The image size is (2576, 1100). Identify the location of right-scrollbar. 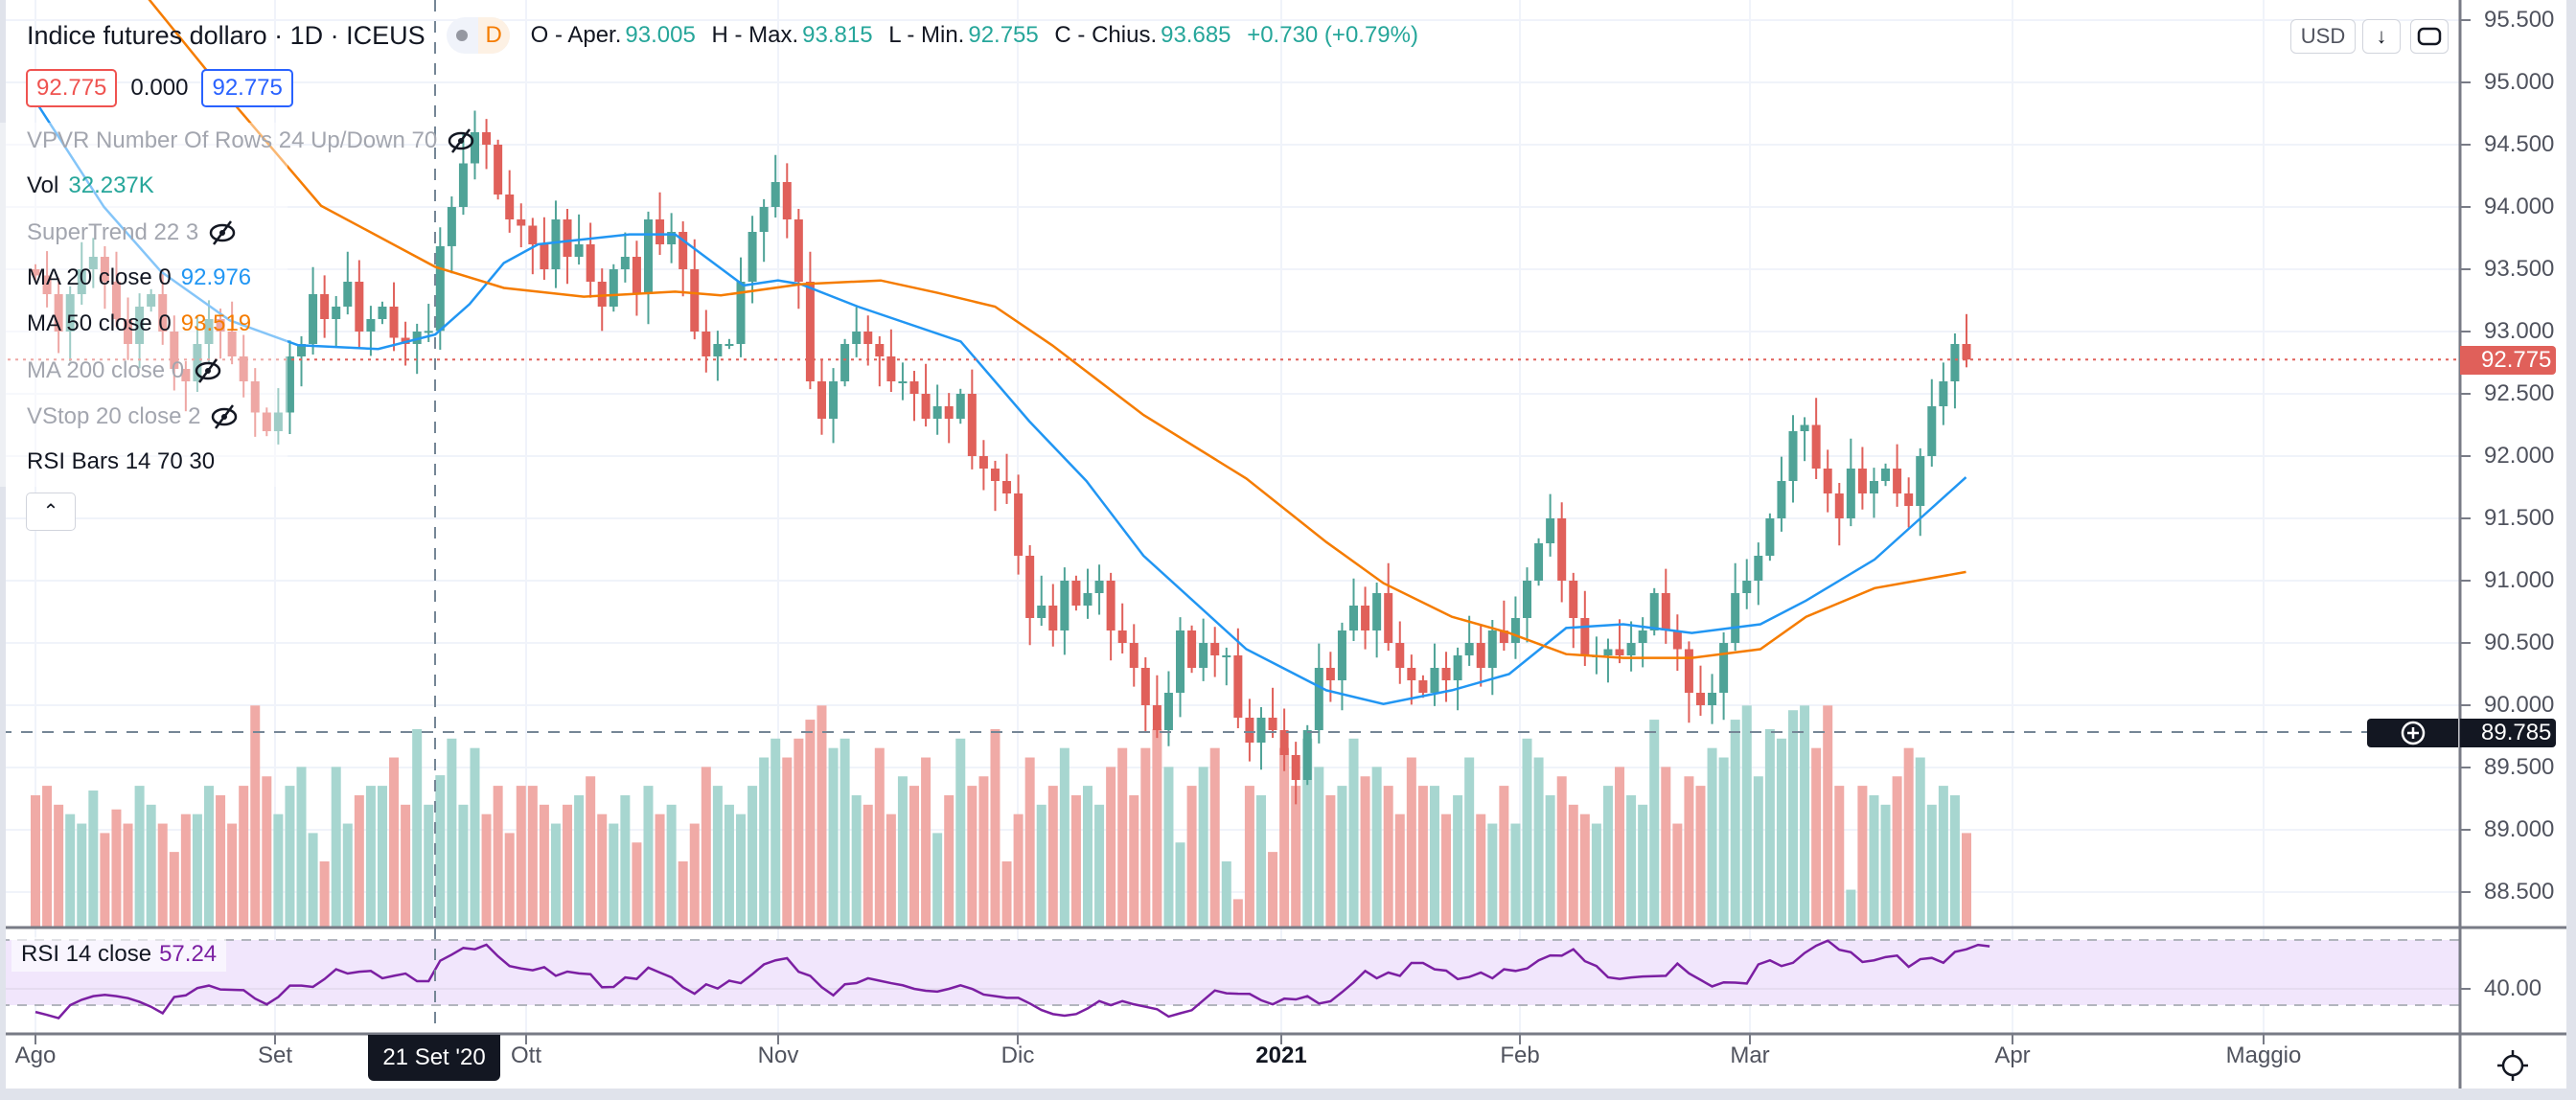
(2571, 550).